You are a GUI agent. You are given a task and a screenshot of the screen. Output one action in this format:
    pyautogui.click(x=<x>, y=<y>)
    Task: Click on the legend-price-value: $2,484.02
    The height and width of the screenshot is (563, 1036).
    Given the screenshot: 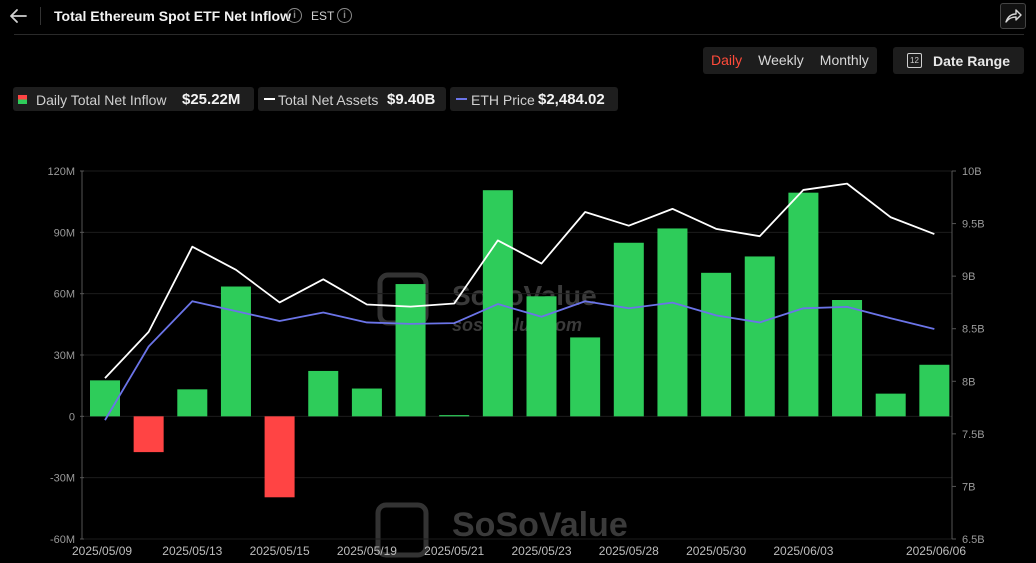 What is the action you would take?
    pyautogui.click(x=571, y=99)
    